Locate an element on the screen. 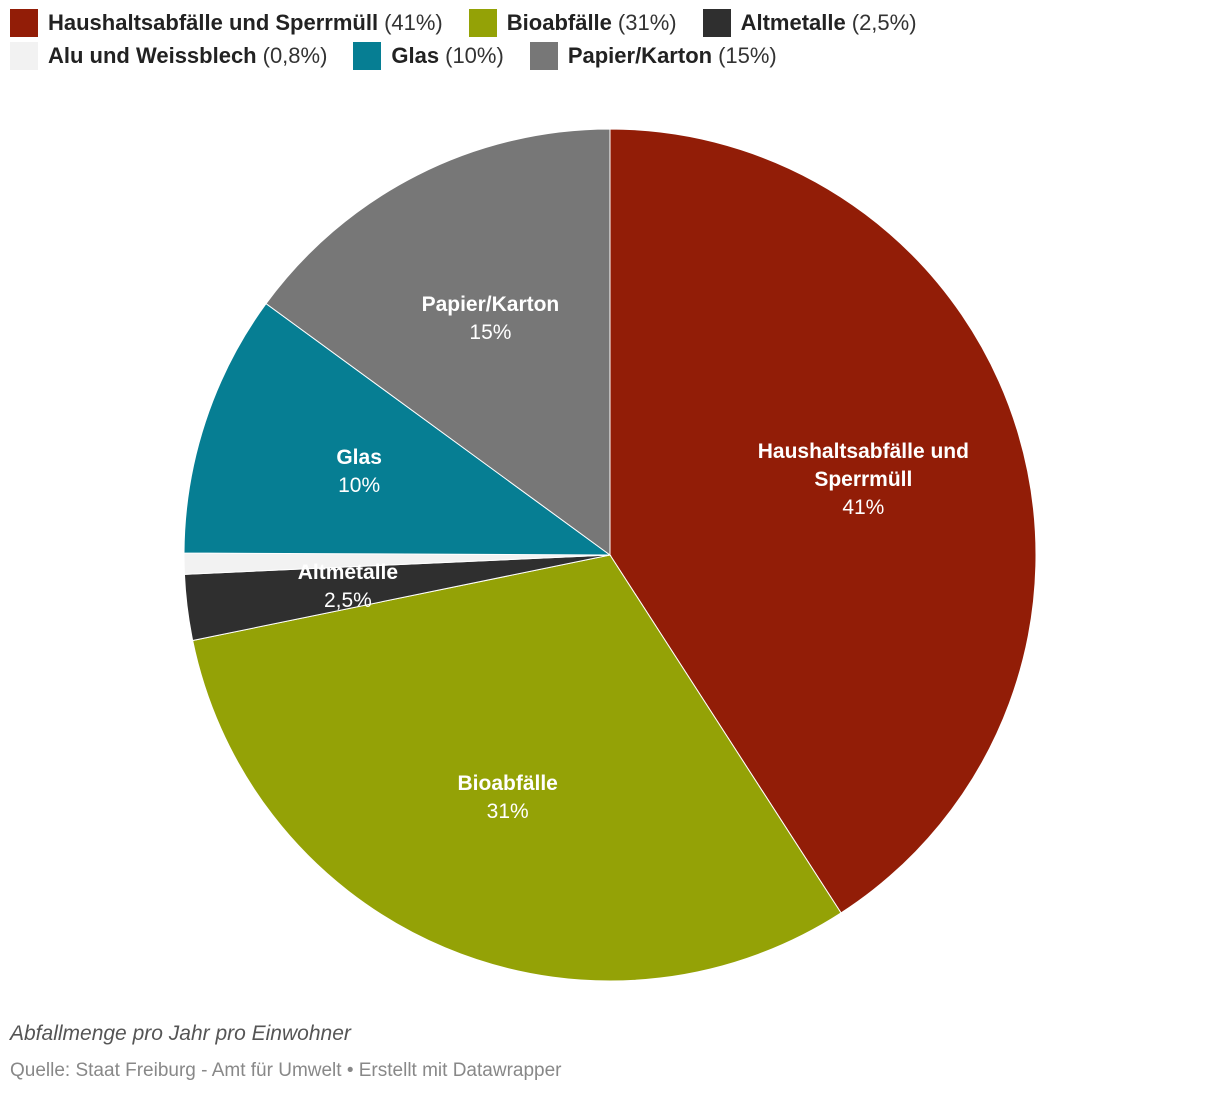 The image size is (1220, 1096). slice-label: Glas is located at coordinates (359, 457).